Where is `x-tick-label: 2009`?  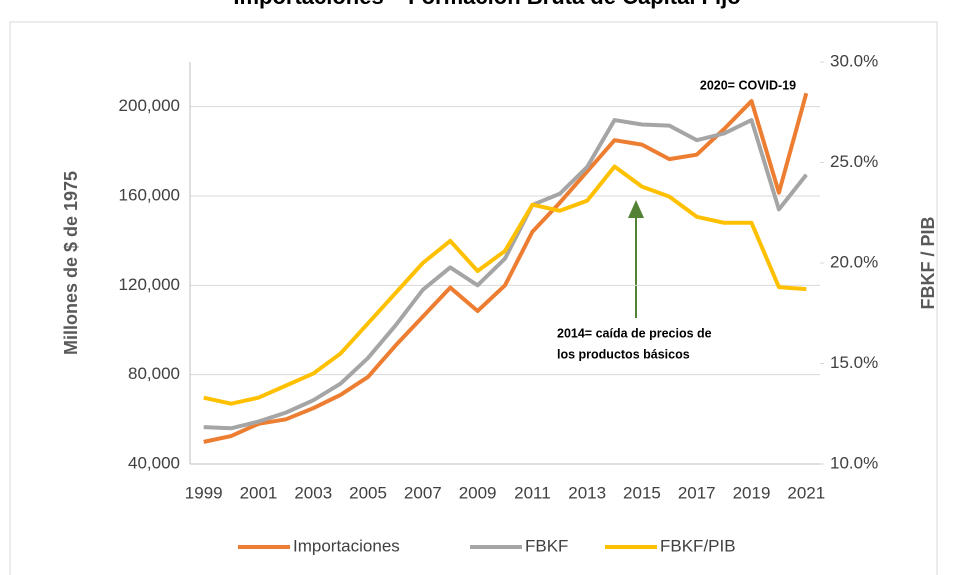
x-tick-label: 2009 is located at coordinates (478, 492).